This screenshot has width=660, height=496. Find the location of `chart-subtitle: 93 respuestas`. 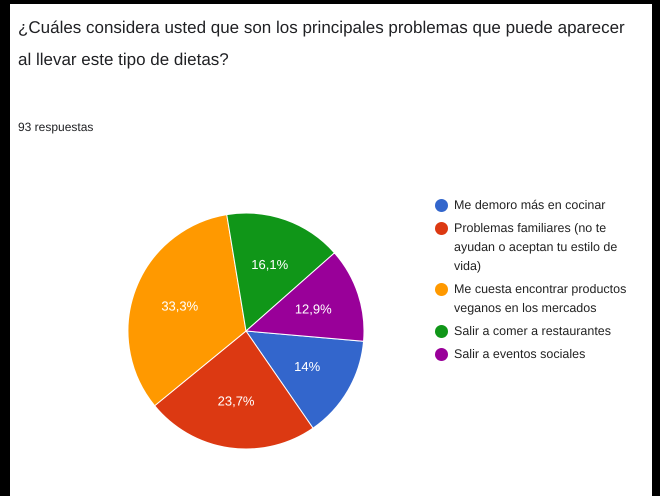

chart-subtitle: 93 respuestas is located at coordinates (56, 127).